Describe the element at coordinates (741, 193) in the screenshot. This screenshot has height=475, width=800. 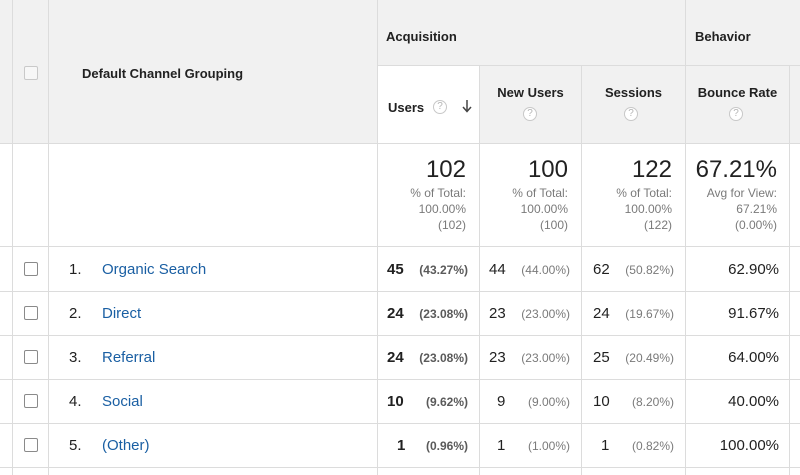
I see `total-bounce-rate-label: Avg for View:` at that location.